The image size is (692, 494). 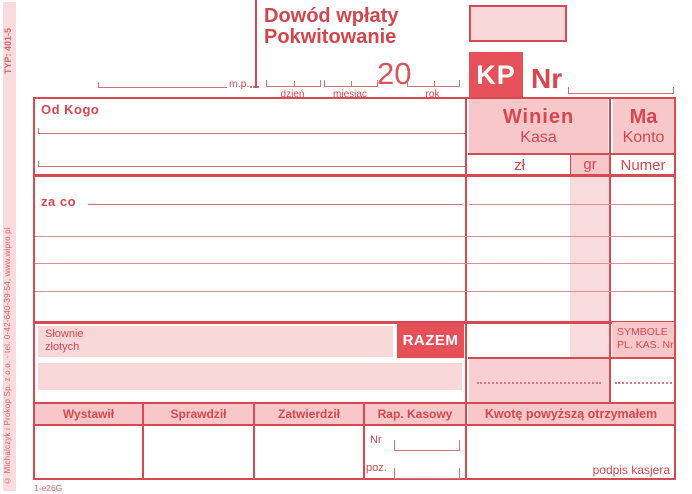 I want to click on form-code: 1-e26G, so click(x=48, y=488).